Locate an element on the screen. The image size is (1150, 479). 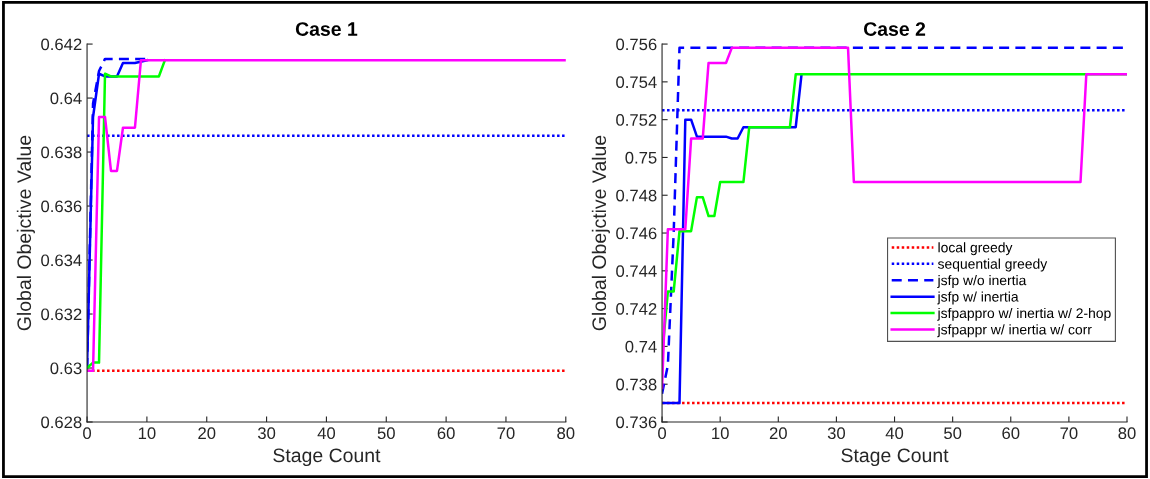
y-tick-label: 0.748 is located at coordinates (636, 195).